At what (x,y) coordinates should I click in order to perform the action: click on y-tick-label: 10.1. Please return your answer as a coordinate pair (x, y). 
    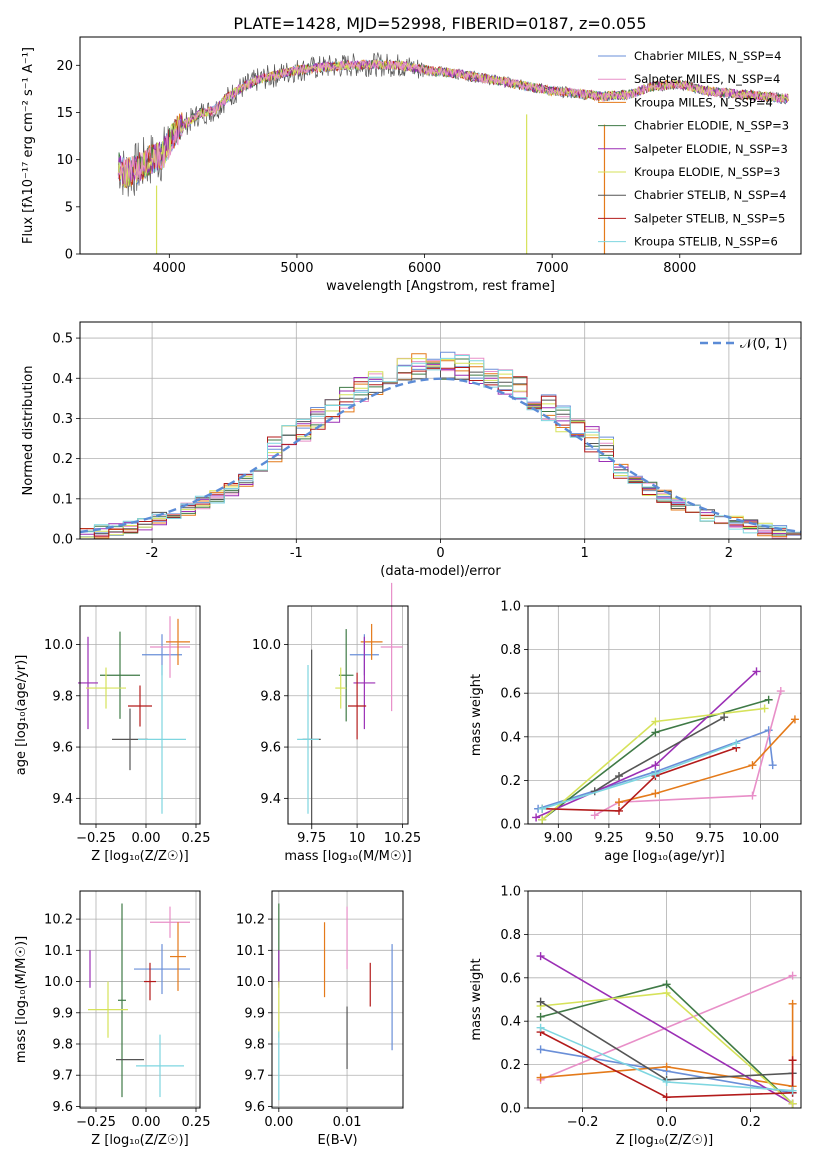
    Looking at the image, I should click on (58, 951).